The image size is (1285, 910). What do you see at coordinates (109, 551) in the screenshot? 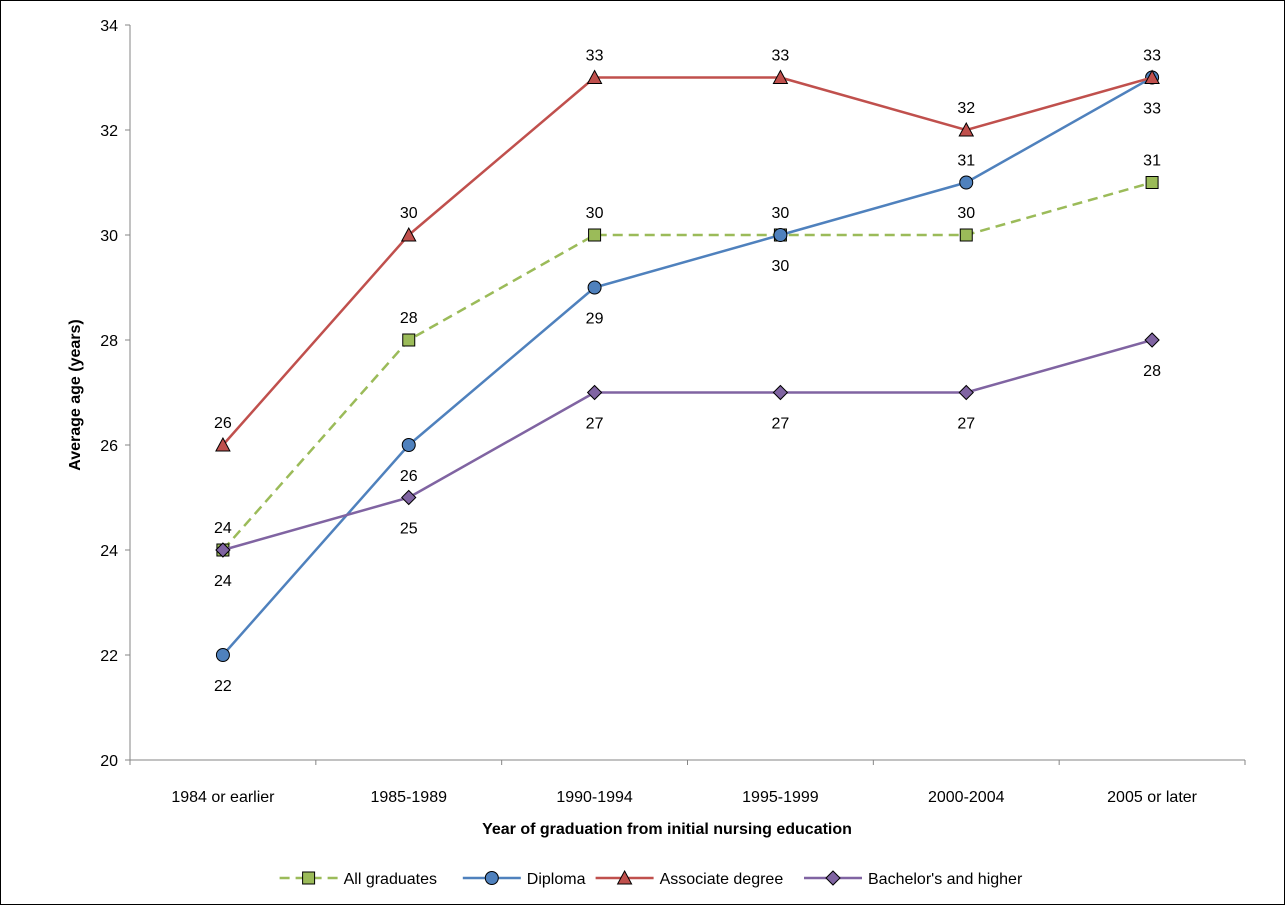
I see `y-tick-label: 24` at bounding box center [109, 551].